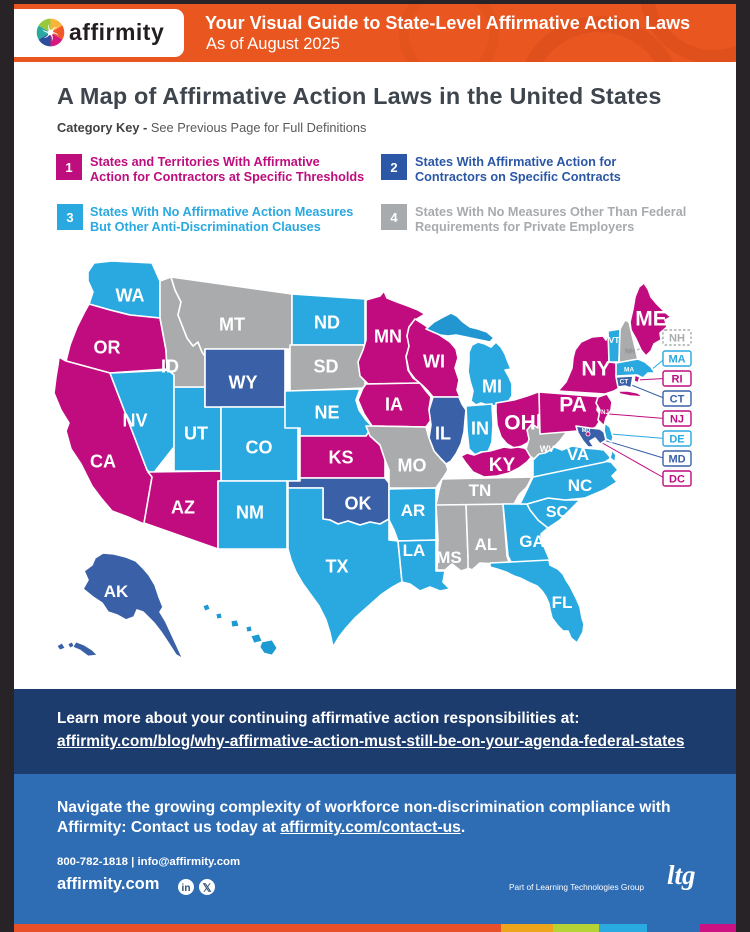 The height and width of the screenshot is (932, 750). I want to click on svg-text: MI, so click(492, 386).